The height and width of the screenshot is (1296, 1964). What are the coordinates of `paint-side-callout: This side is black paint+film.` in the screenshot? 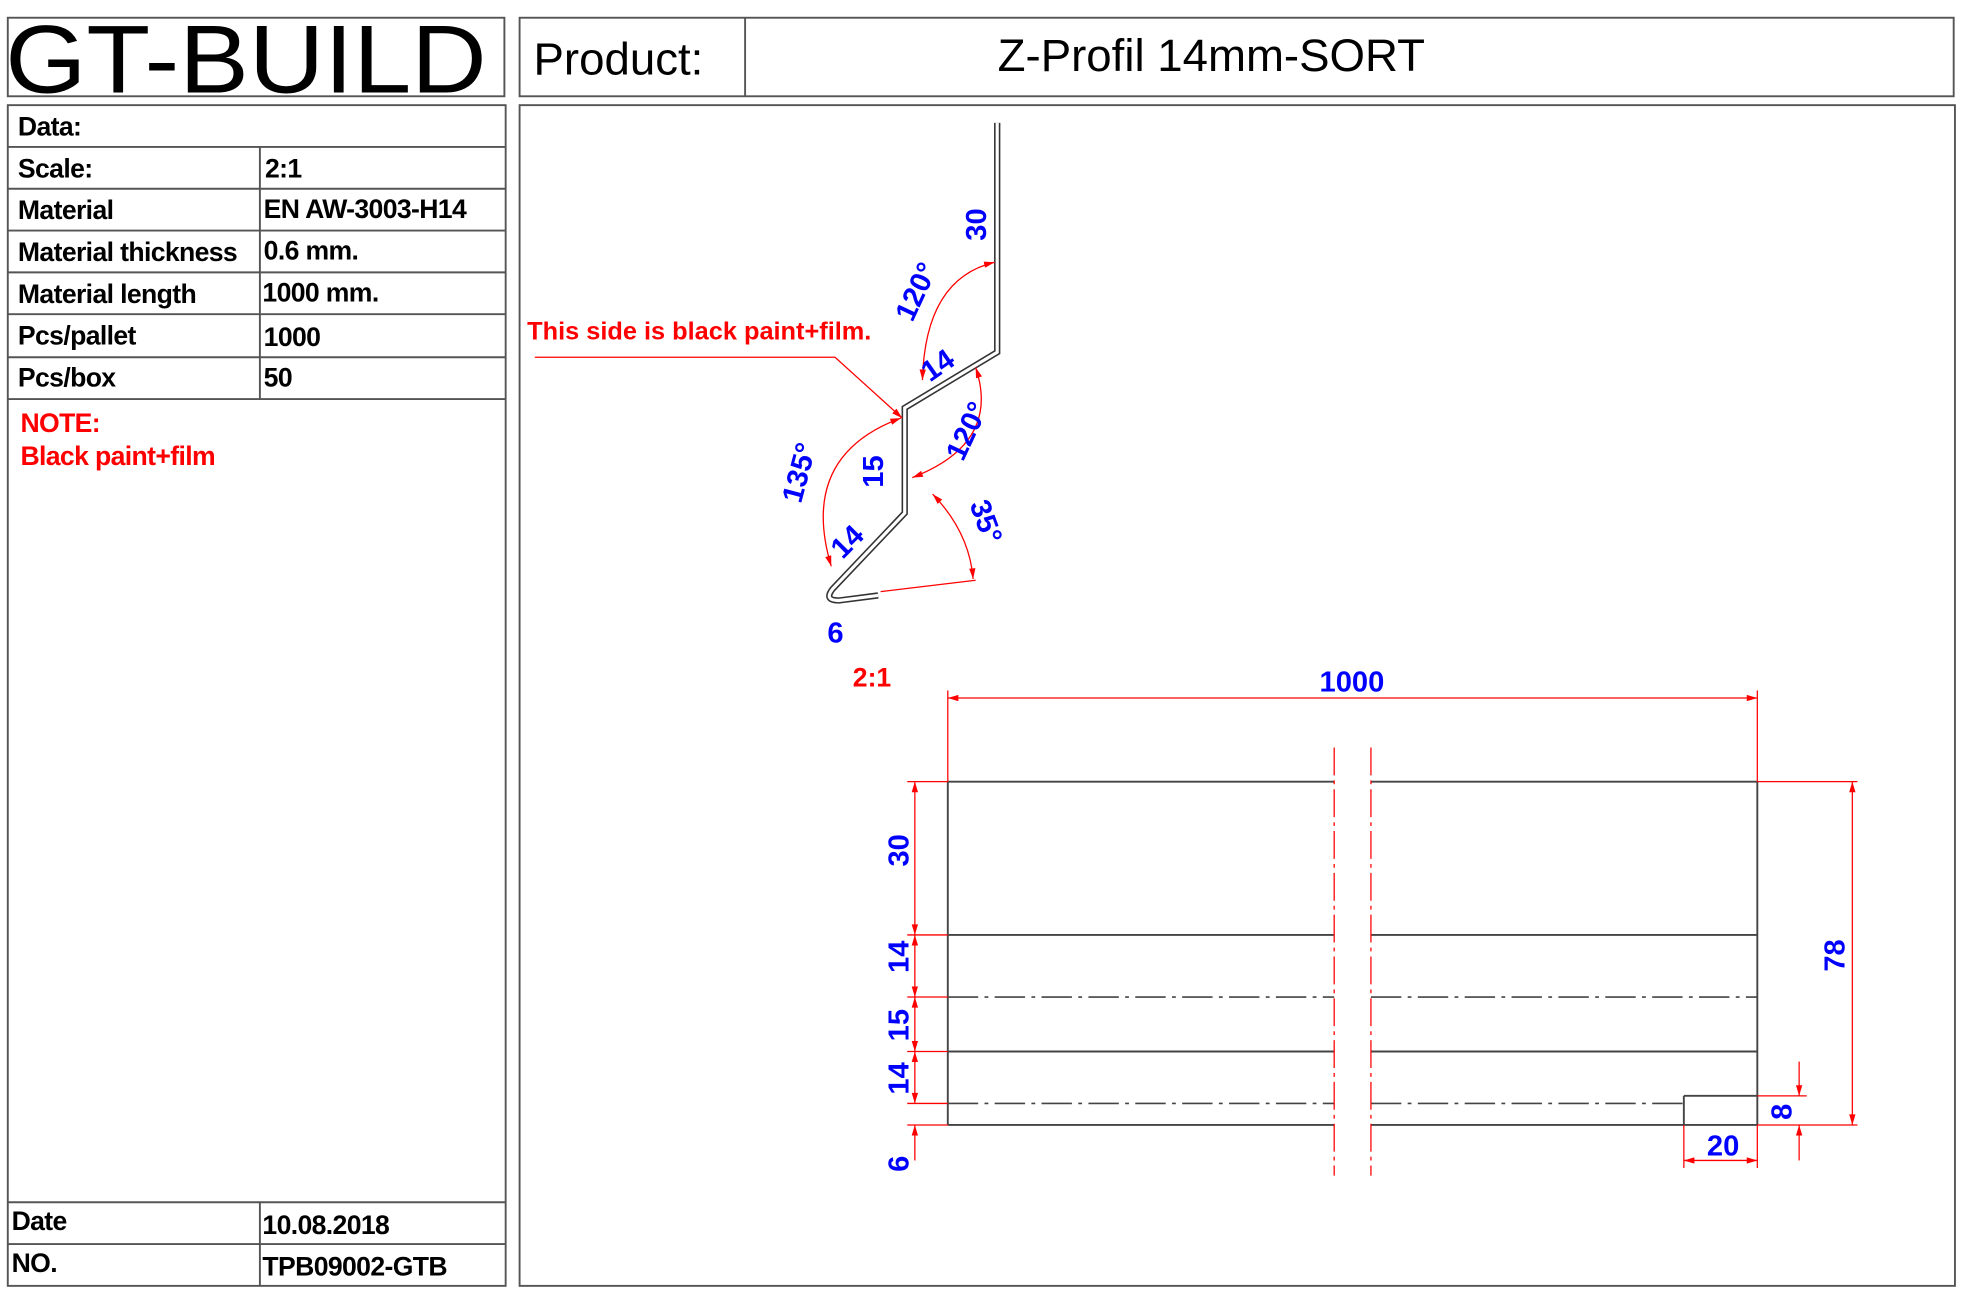 It's located at (699, 332).